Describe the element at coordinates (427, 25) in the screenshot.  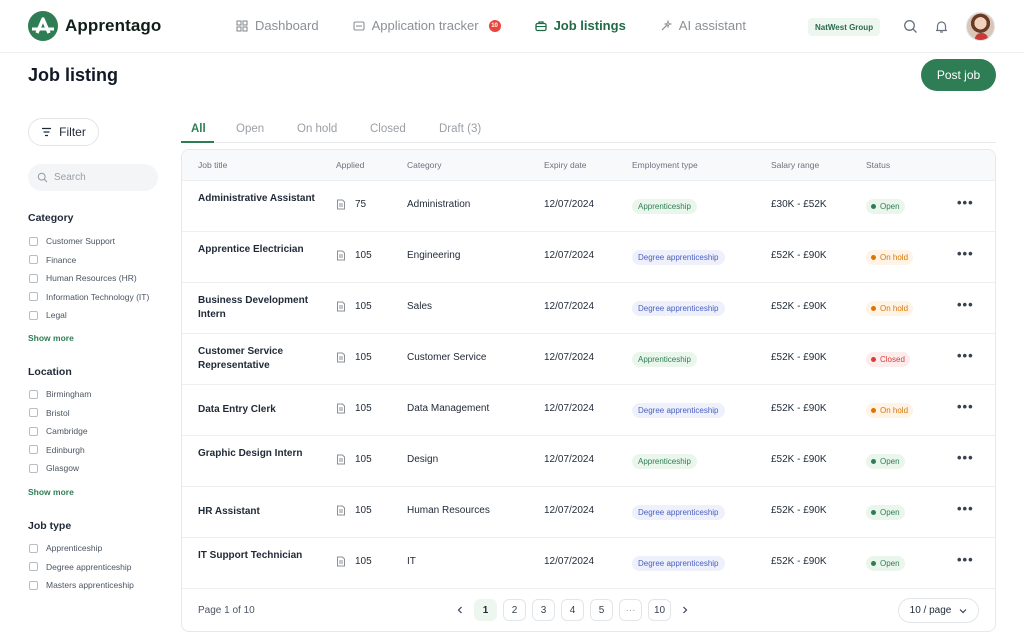
I see `nav-application-tracker: Application tracker 10` at that location.